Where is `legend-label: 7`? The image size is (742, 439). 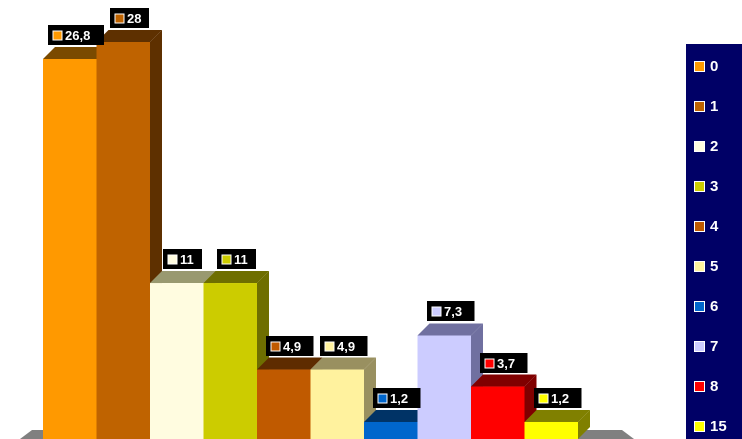
legend-label: 7 is located at coordinates (714, 346).